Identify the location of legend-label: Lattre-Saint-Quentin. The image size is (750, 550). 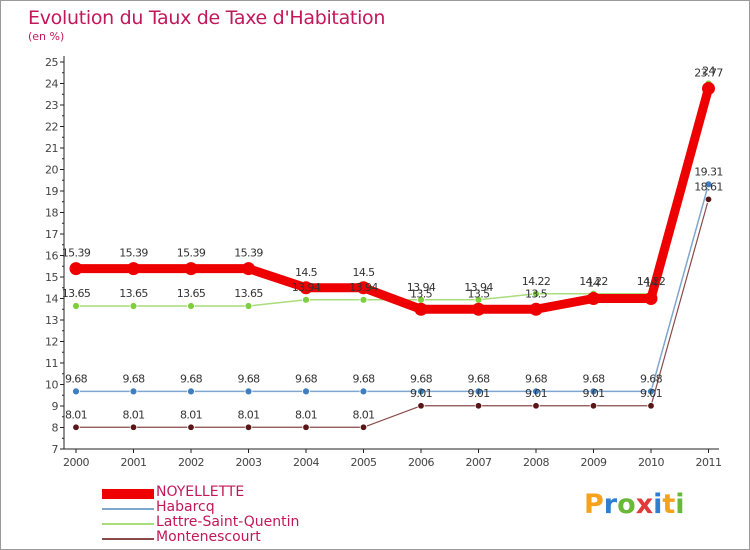
(228, 522).